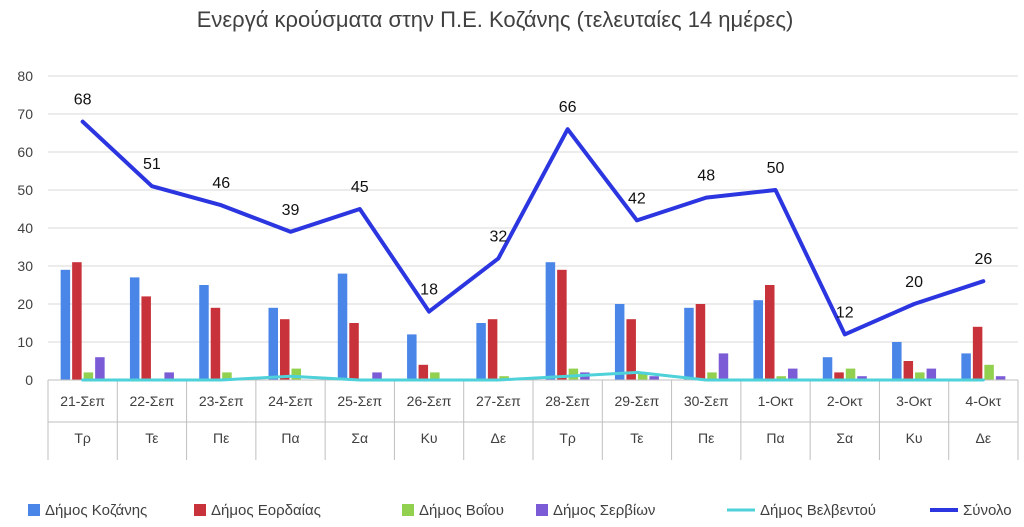 The image size is (1024, 527). I want to click on y-tick-label: 10, so click(25, 342).